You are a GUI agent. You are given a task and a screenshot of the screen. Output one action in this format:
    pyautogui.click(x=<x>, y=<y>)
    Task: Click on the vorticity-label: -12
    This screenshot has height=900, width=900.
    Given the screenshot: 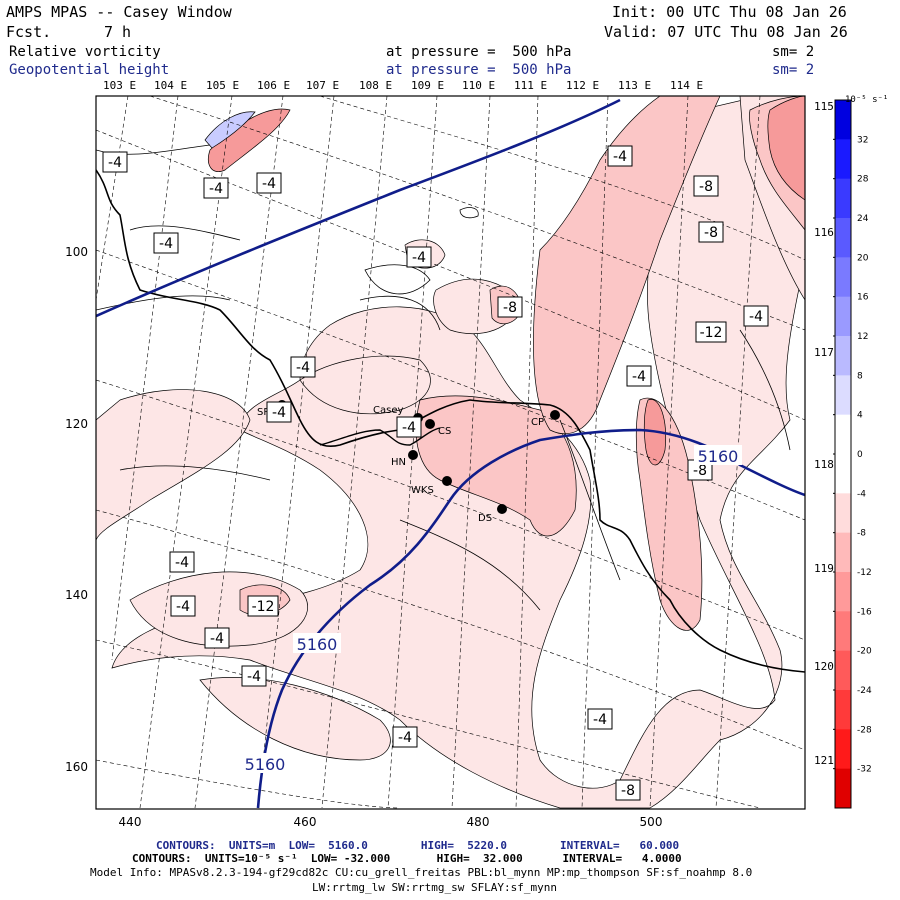 What is the action you would take?
    pyautogui.click(x=711, y=333)
    